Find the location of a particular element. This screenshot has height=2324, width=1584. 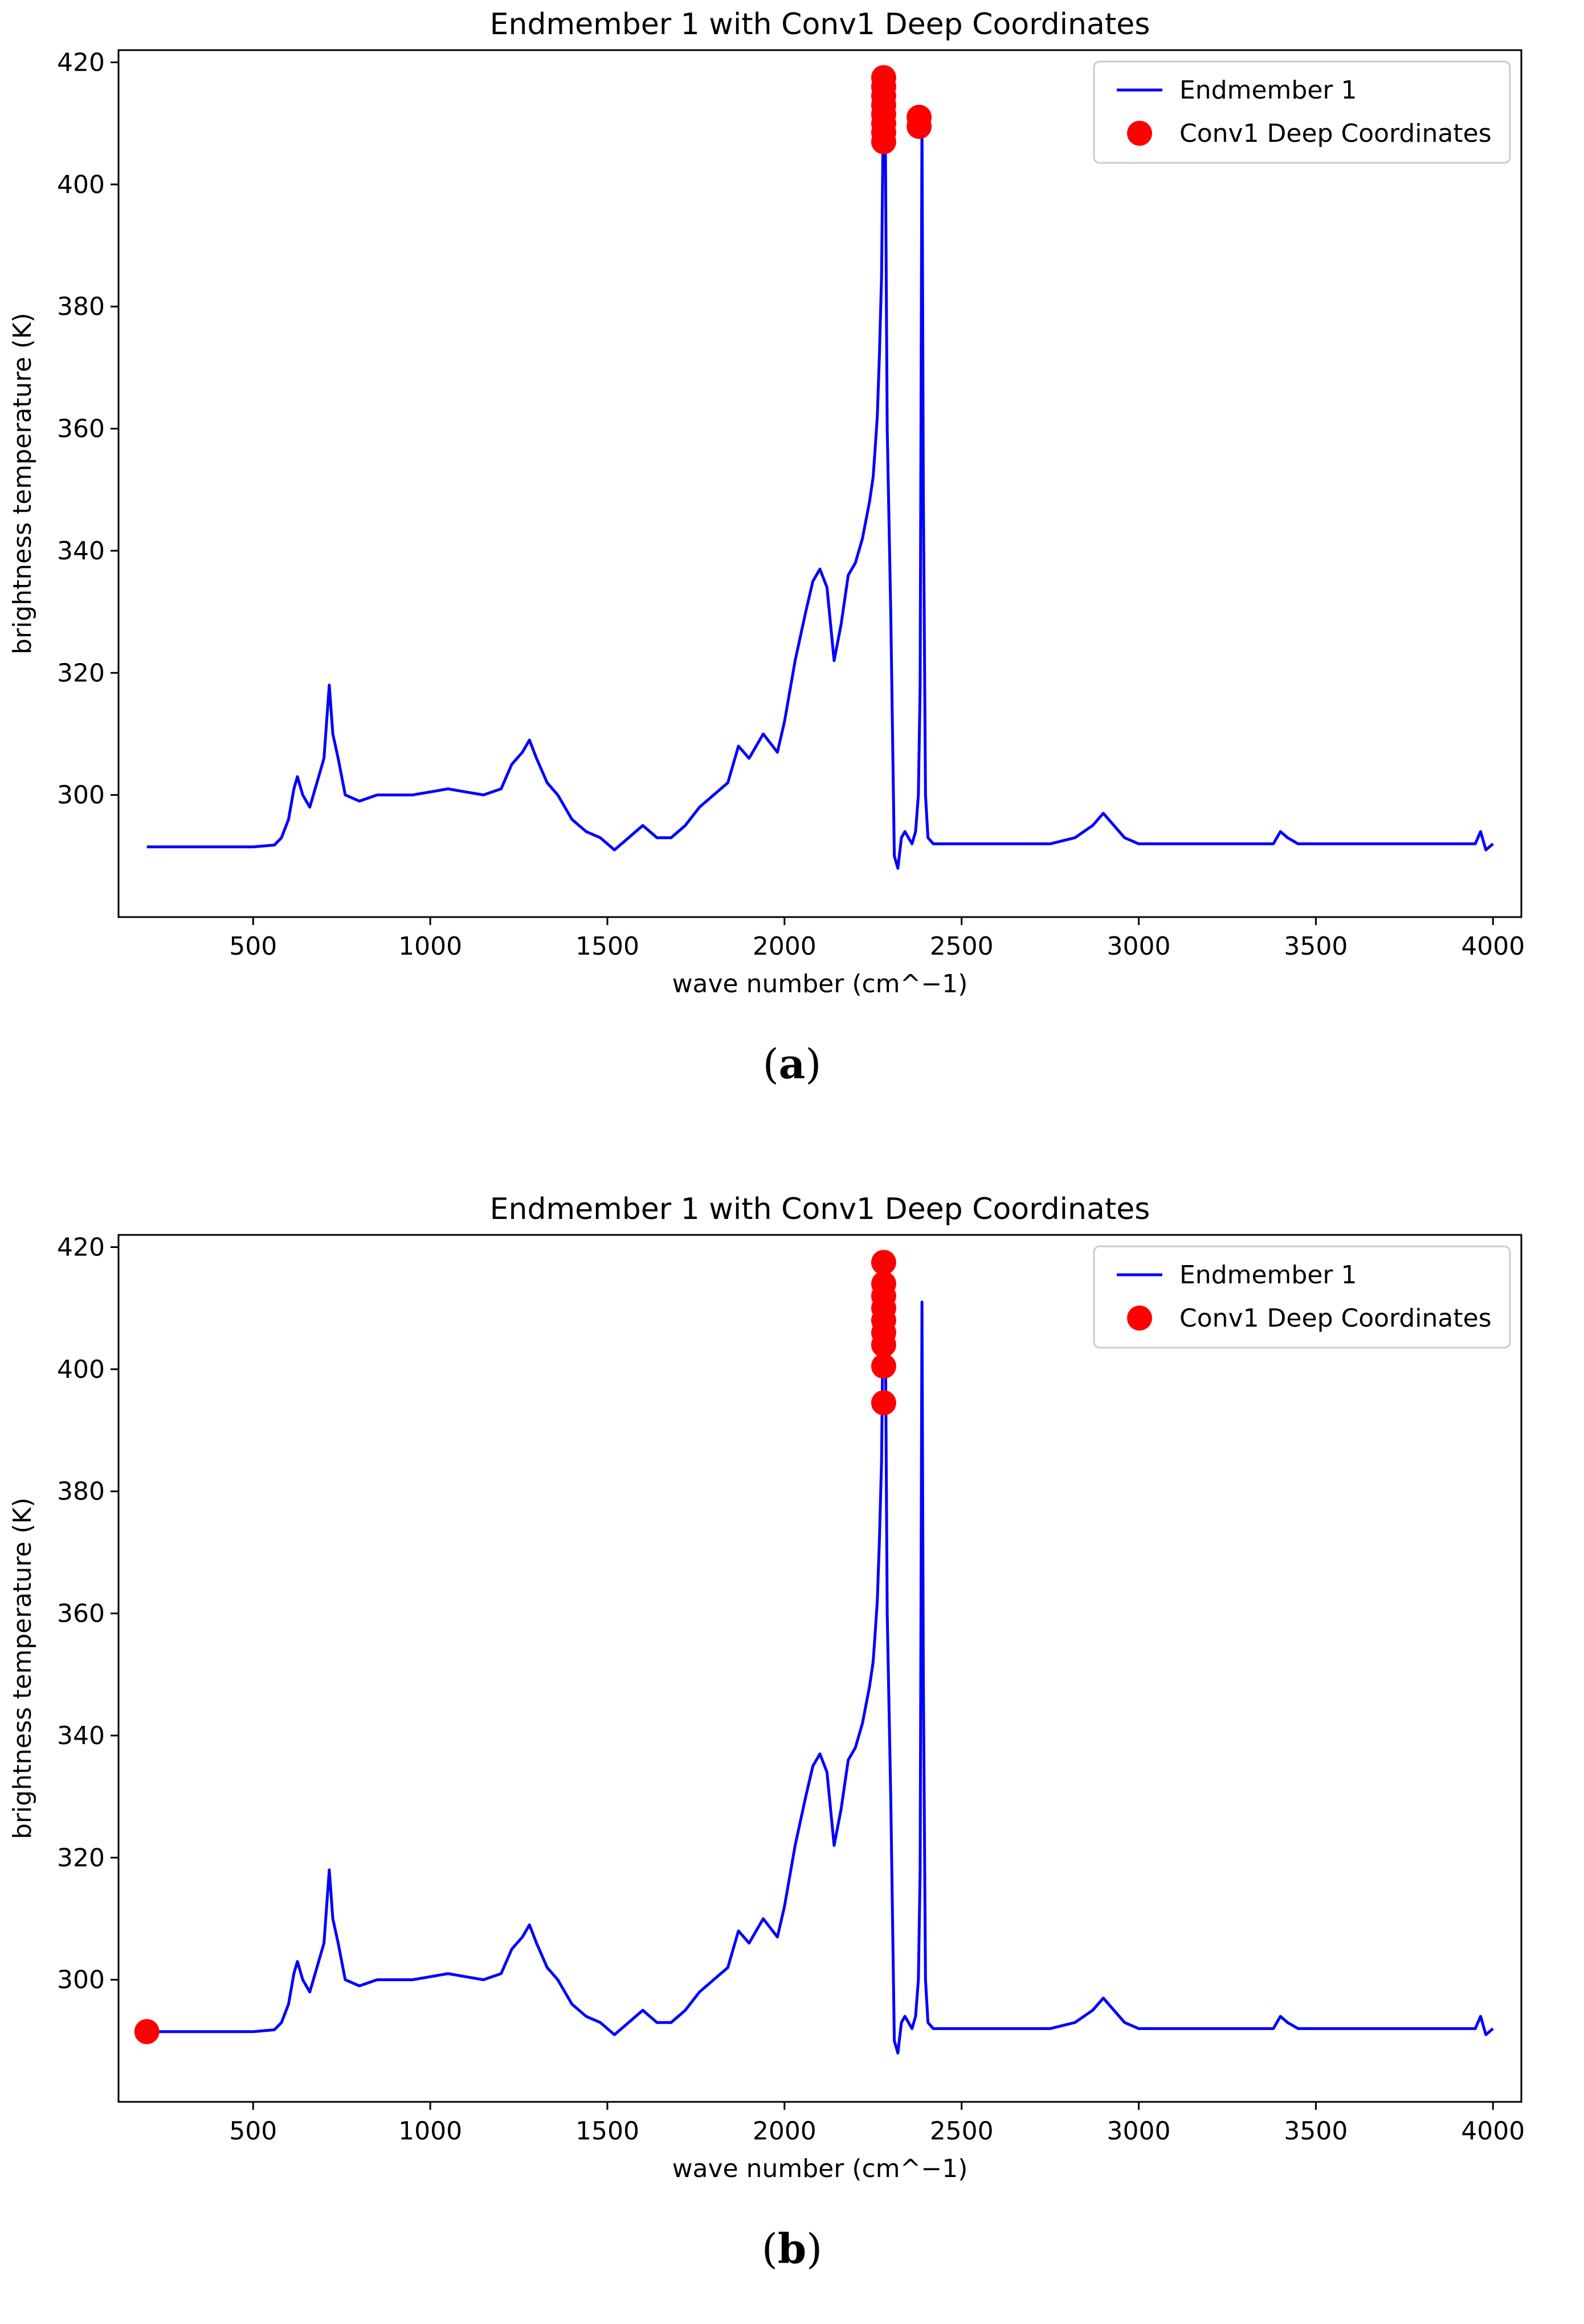

caption-a: (a) is located at coordinates (792, 1064).